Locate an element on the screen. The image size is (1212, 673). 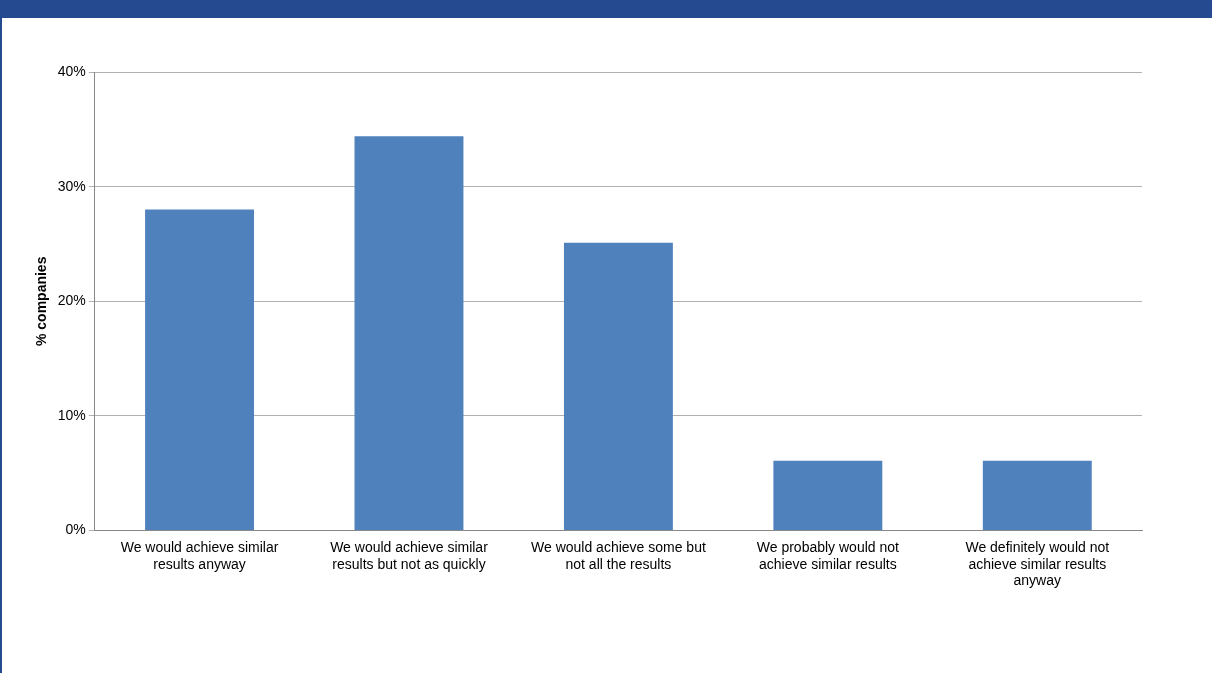
y-axis-title: % companies is located at coordinates (41, 301).